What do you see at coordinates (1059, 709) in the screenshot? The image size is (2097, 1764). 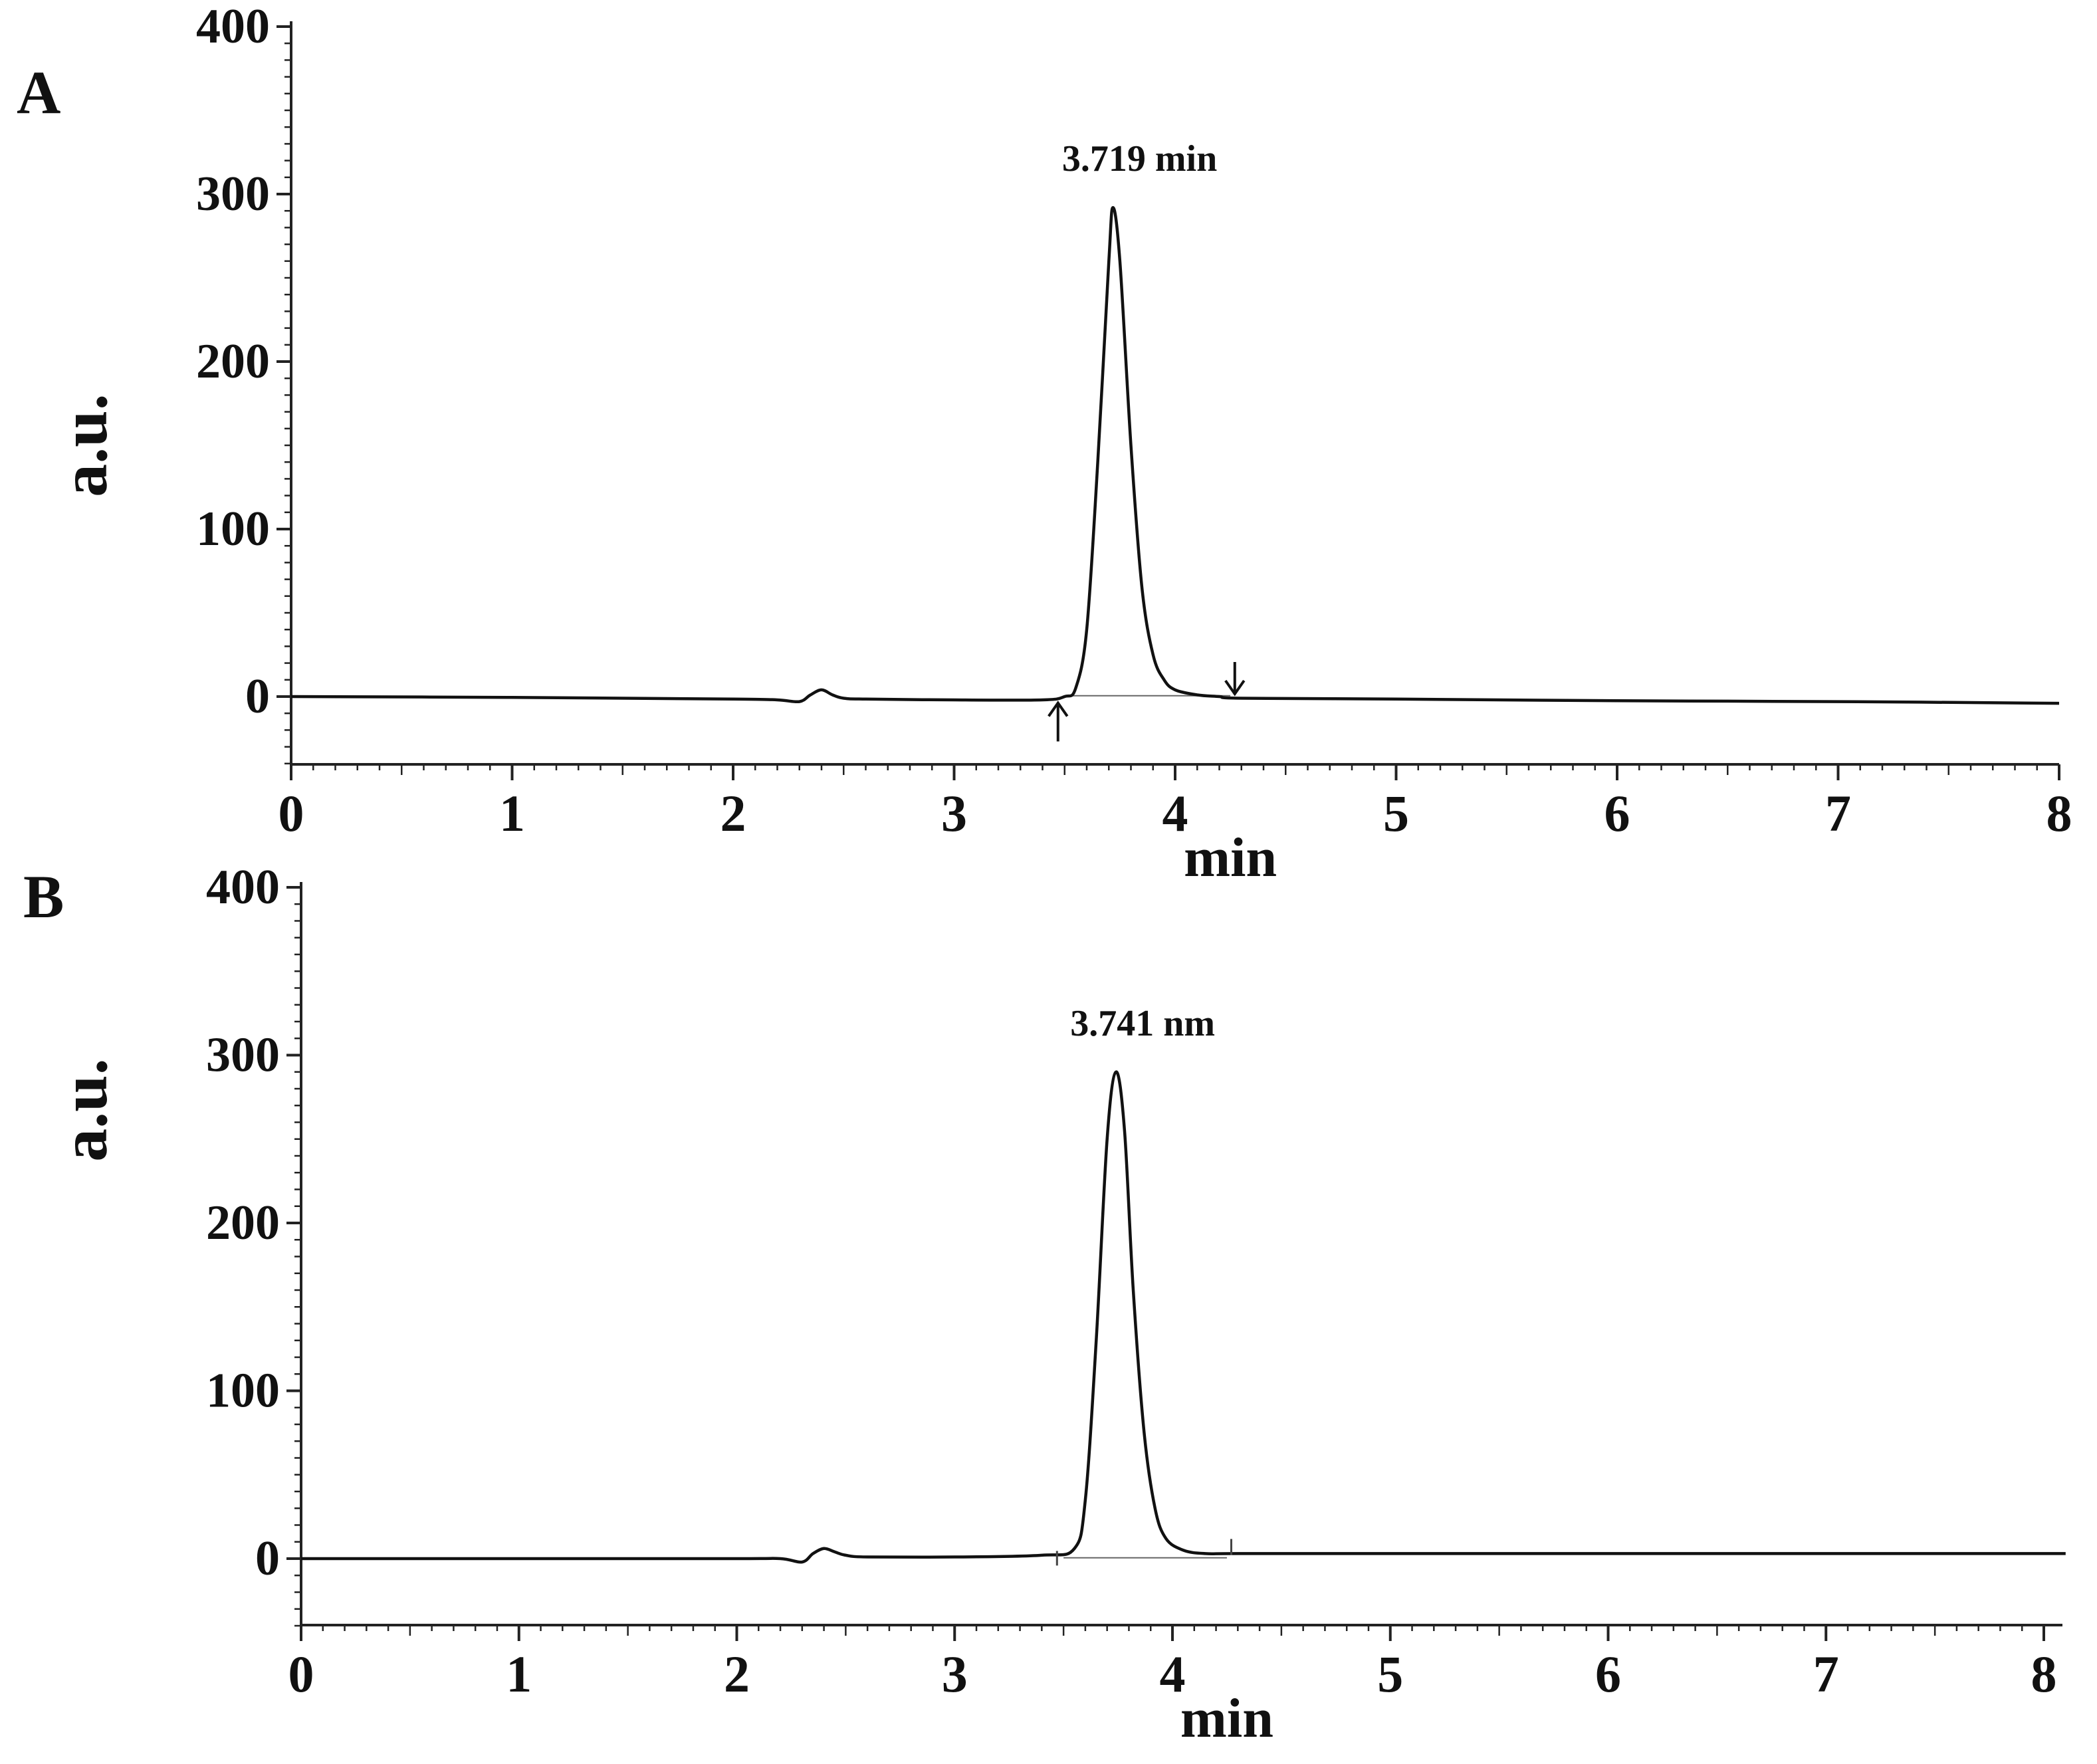 I see `integration-start-arrowhead` at bounding box center [1059, 709].